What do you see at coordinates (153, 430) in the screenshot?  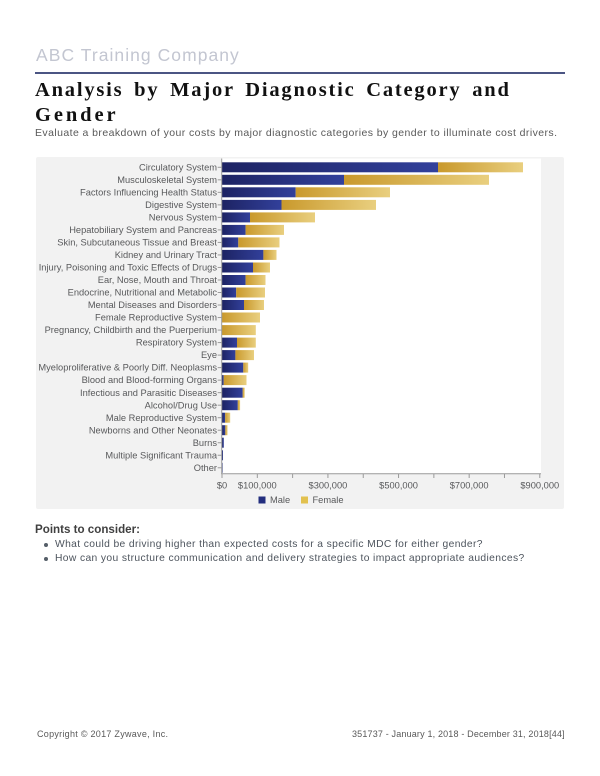 I see `svg-text: Newborns and Other Neonates` at bounding box center [153, 430].